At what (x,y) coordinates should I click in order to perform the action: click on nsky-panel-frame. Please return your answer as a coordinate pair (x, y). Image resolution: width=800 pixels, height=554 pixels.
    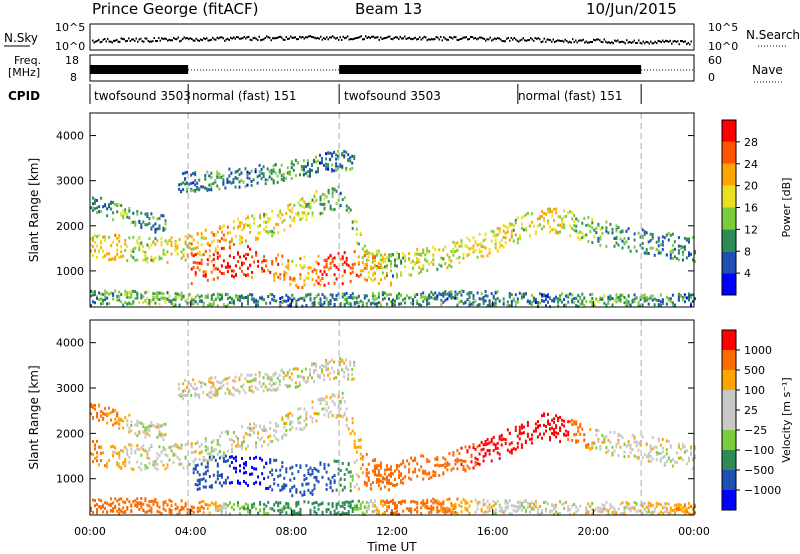
    Looking at the image, I should click on (392, 37).